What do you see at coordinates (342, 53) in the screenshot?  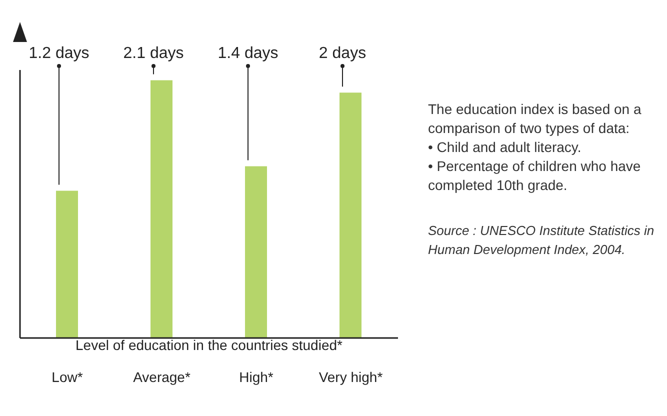 I see `data-label: 2 days` at bounding box center [342, 53].